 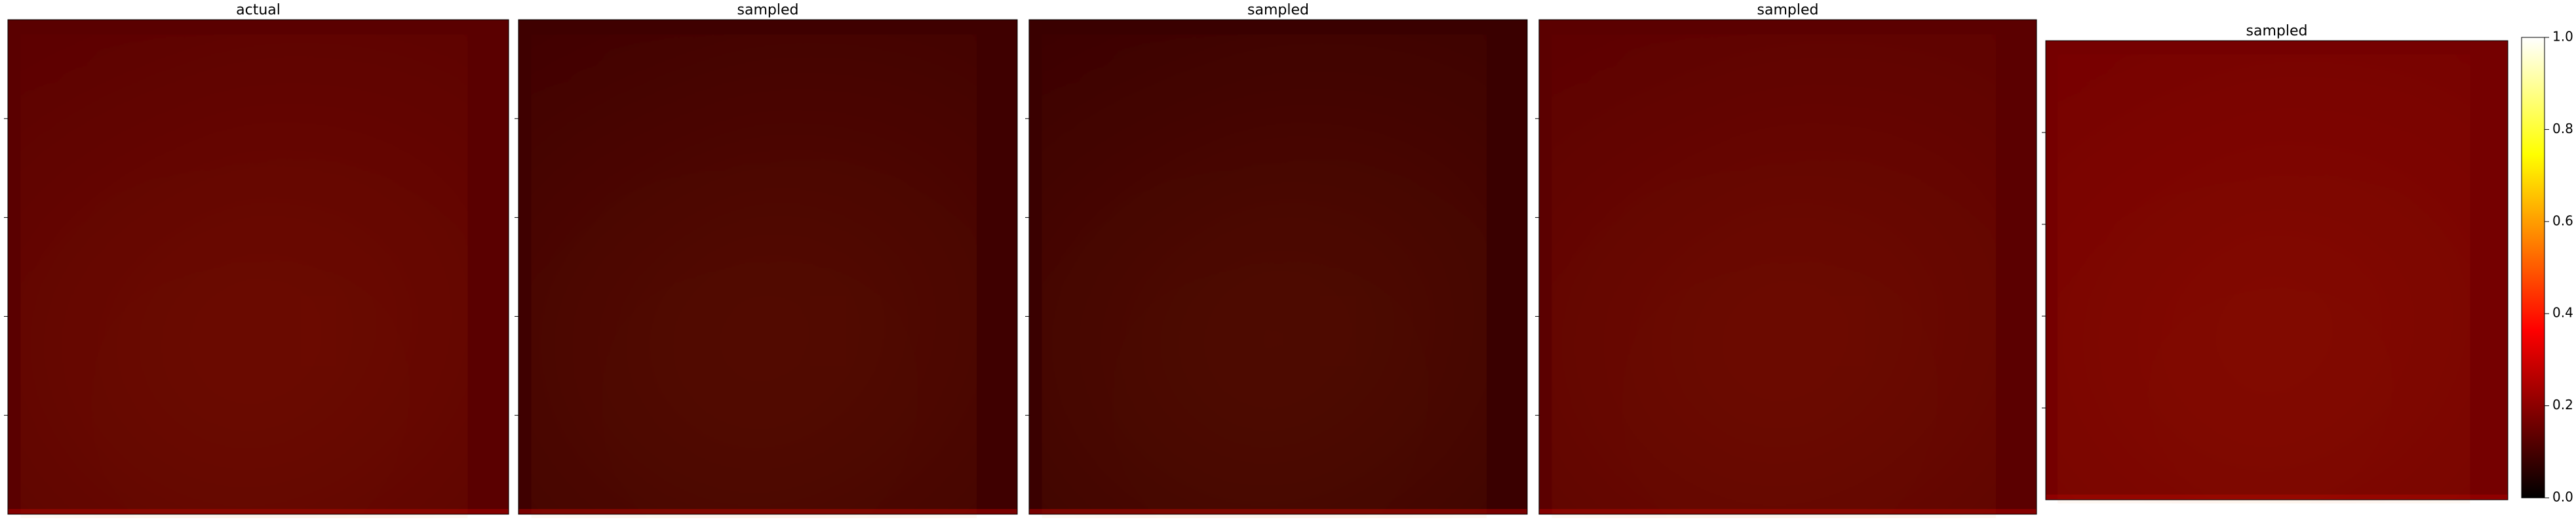 I want to click on colorbar-tick-label: 1.0, so click(x=2562, y=37).